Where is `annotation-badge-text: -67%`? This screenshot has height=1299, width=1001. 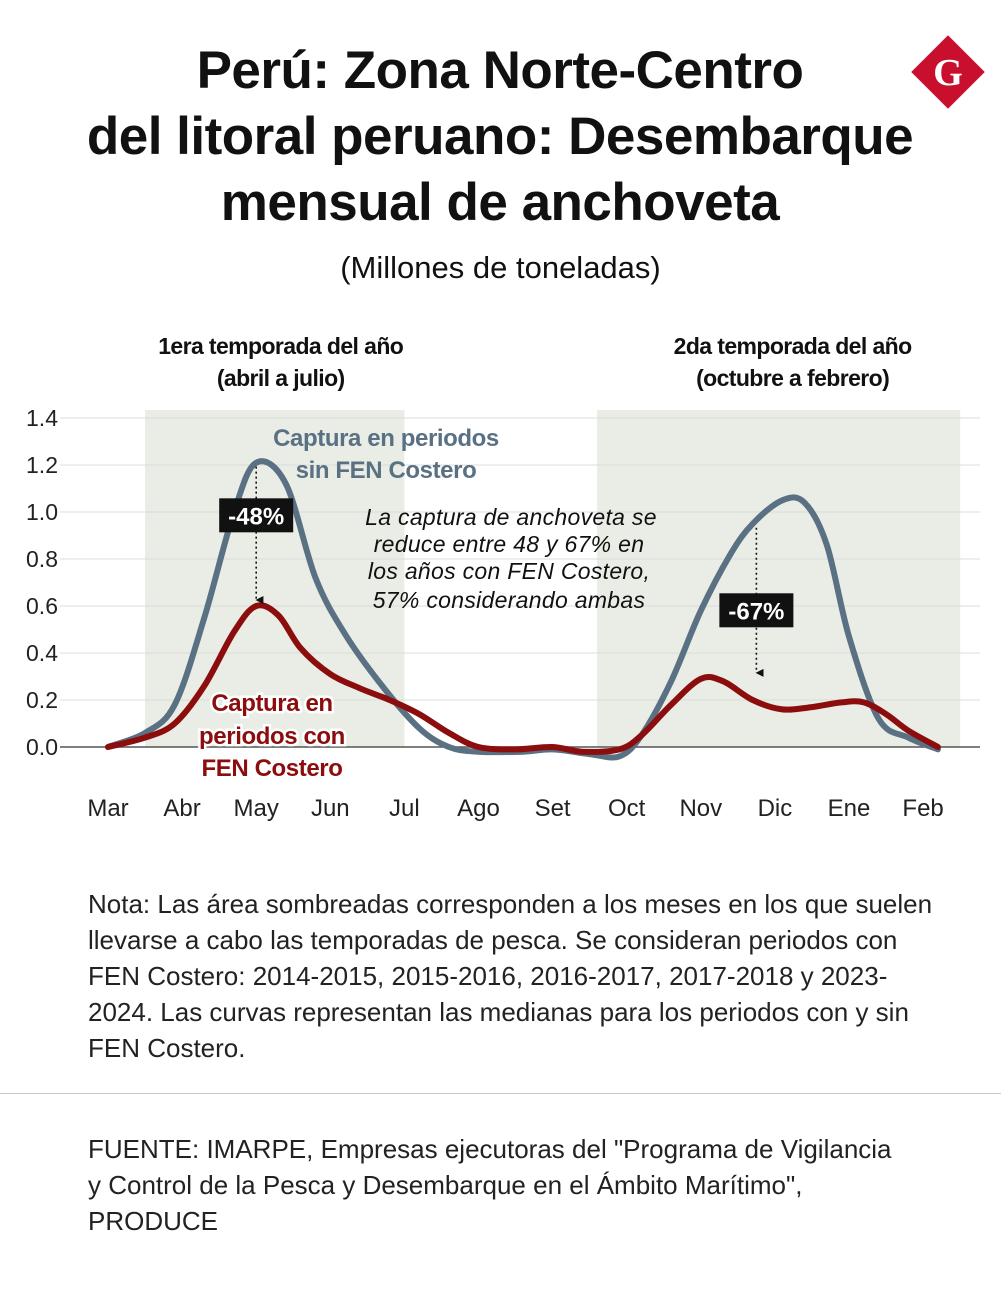 annotation-badge-text: -67% is located at coordinates (756, 611).